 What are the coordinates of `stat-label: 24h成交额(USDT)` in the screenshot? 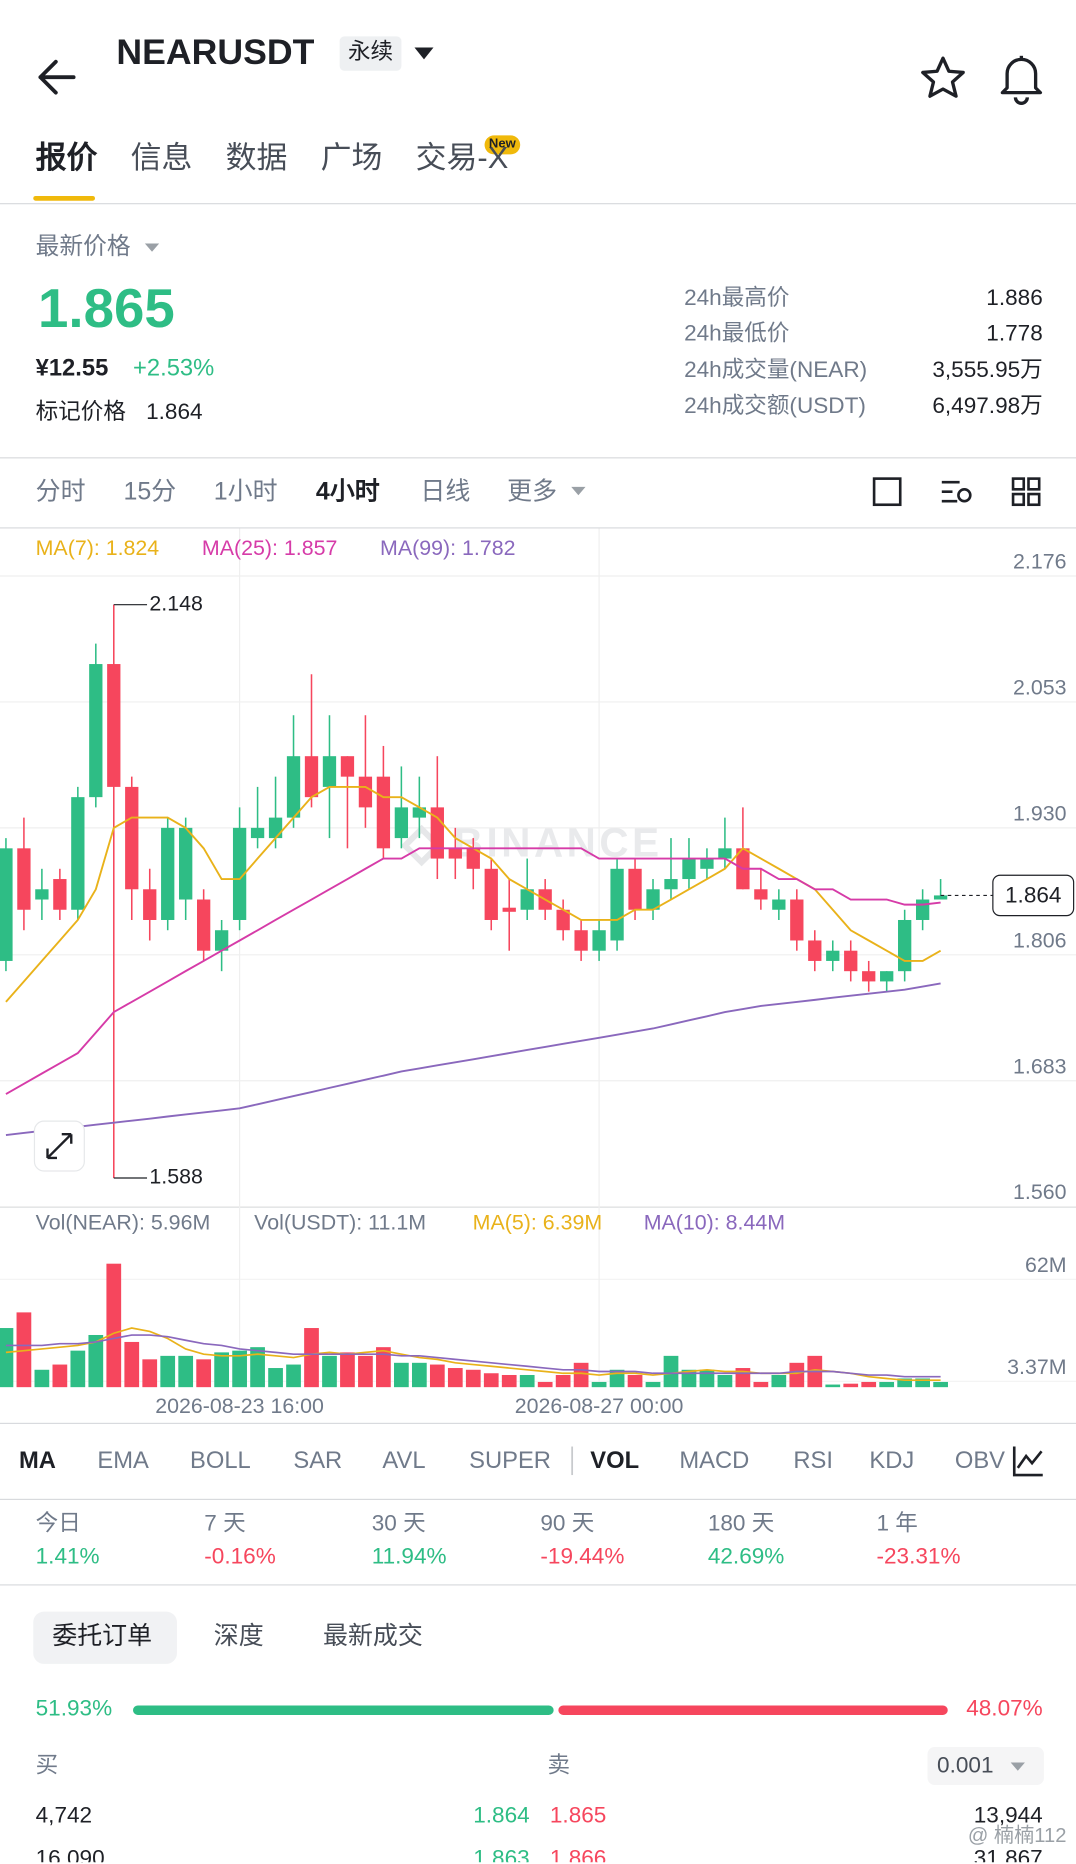 It's located at (775, 406).